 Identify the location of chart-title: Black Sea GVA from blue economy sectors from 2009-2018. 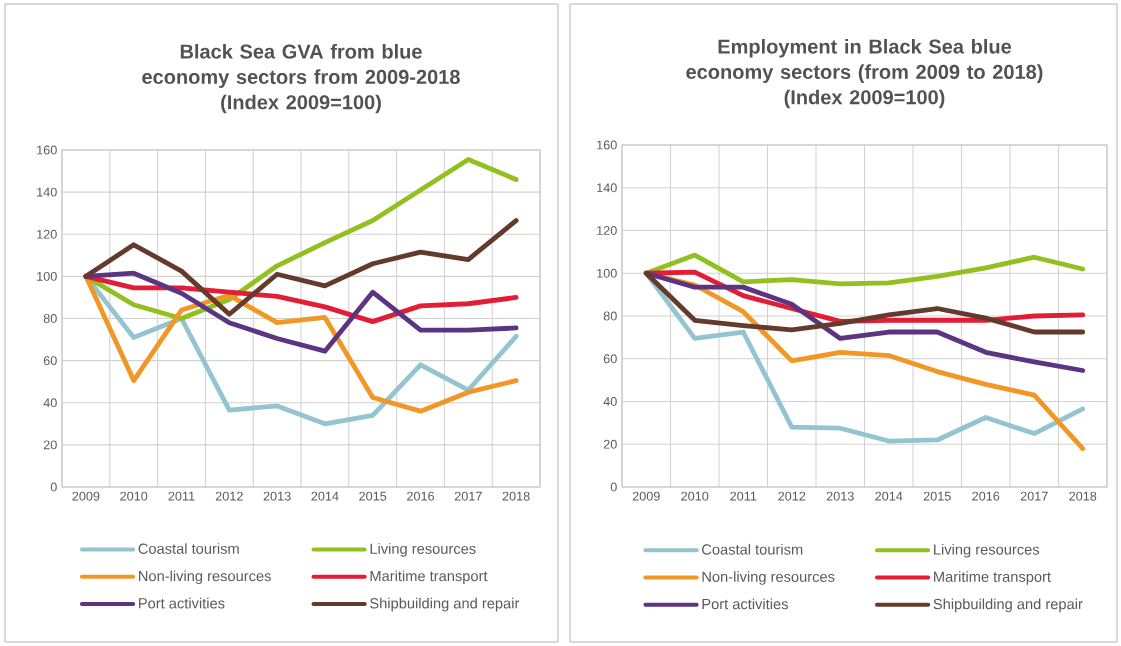
(301, 65).